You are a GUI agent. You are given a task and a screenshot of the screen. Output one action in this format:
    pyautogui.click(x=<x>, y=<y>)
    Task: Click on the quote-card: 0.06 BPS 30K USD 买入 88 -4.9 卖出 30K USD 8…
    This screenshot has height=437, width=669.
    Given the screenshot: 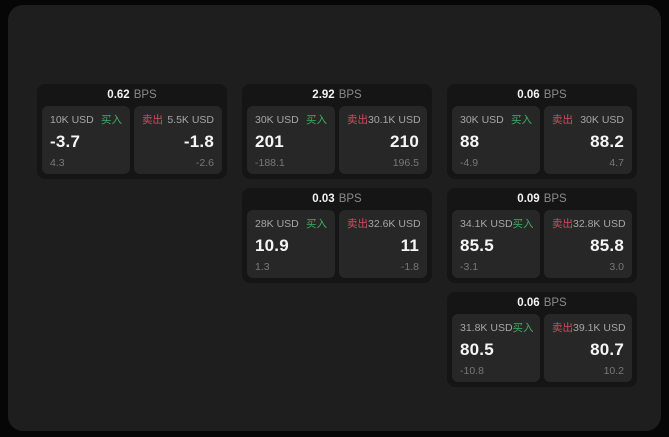 What is the action you would take?
    pyautogui.click(x=542, y=131)
    